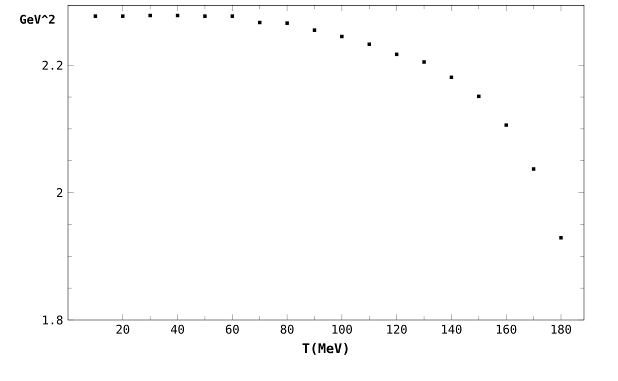 The height and width of the screenshot is (381, 618). What do you see at coordinates (562, 329) in the screenshot?
I see `x-tick-label: 180` at bounding box center [562, 329].